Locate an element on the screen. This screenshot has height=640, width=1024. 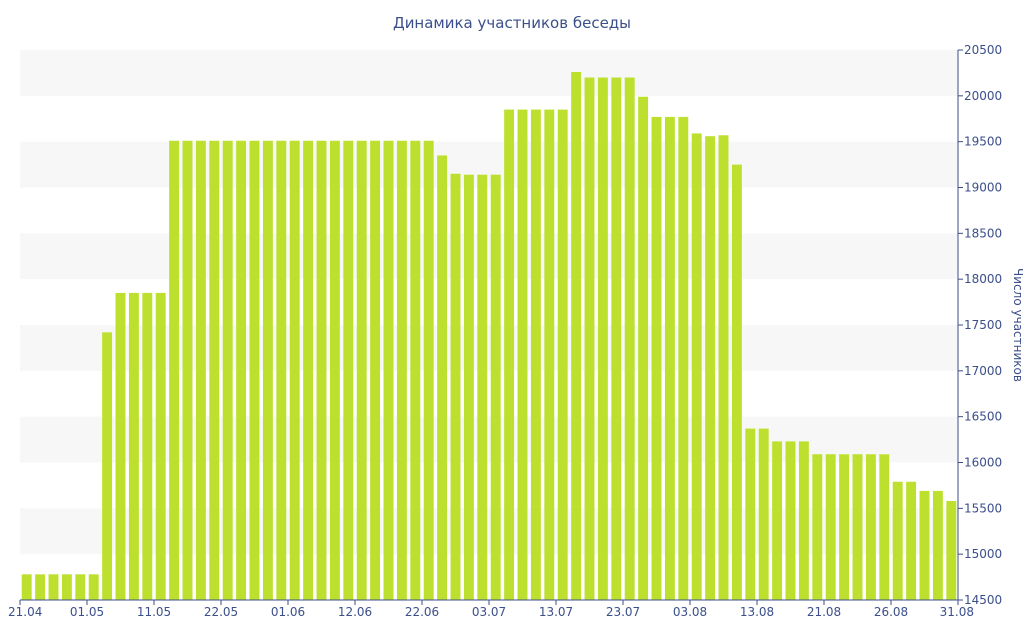
x-tick-label: 03.07 is located at coordinates (489, 612).